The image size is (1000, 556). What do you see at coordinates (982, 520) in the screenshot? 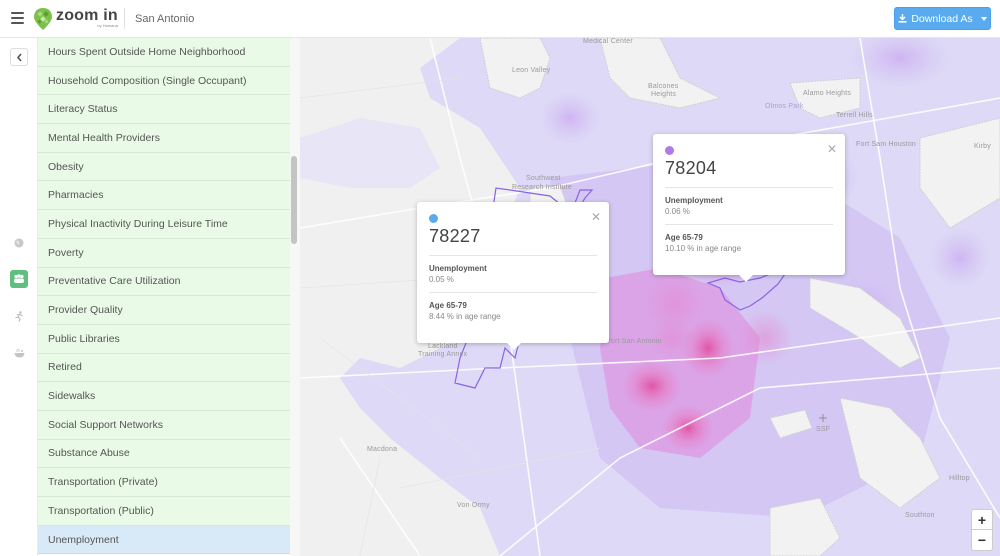
I see `zoom-in-button: +` at bounding box center [982, 520].